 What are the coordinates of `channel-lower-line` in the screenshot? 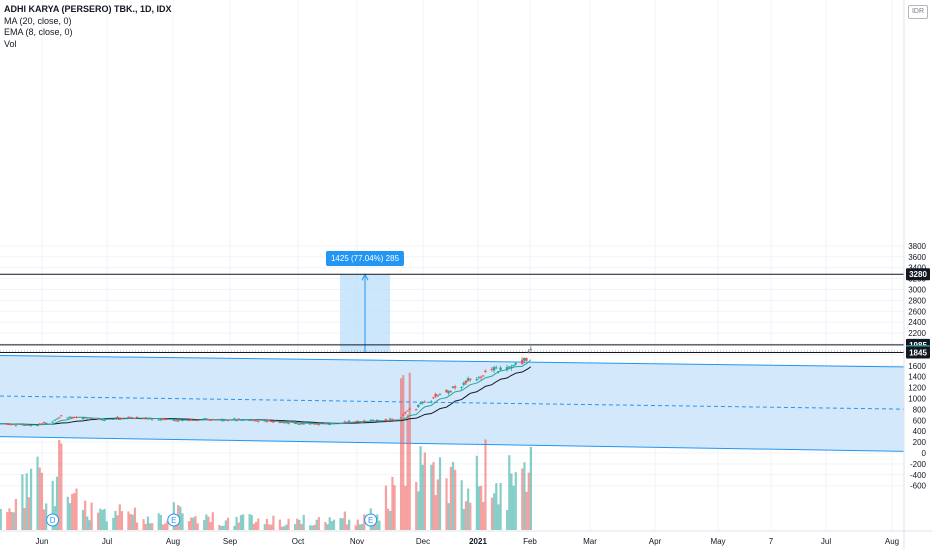 It's located at (452, 444).